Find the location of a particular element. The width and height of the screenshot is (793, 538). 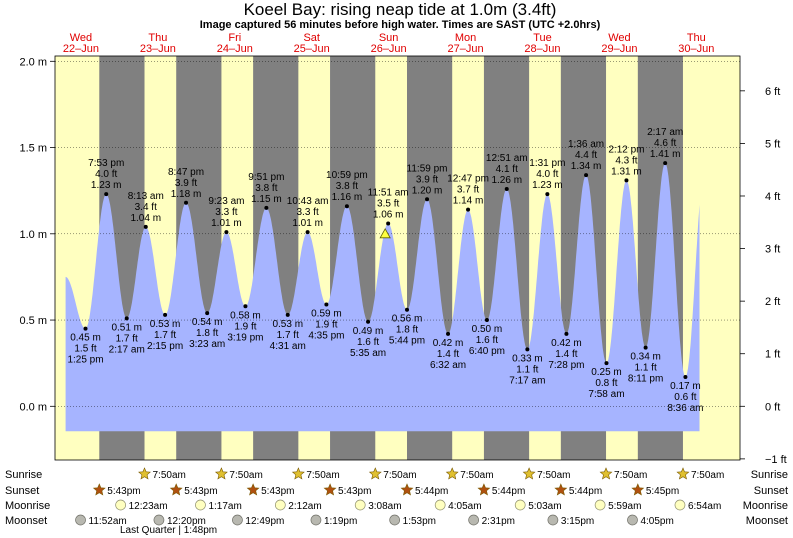

tide-m-label: 1.23 m is located at coordinates (106, 185).